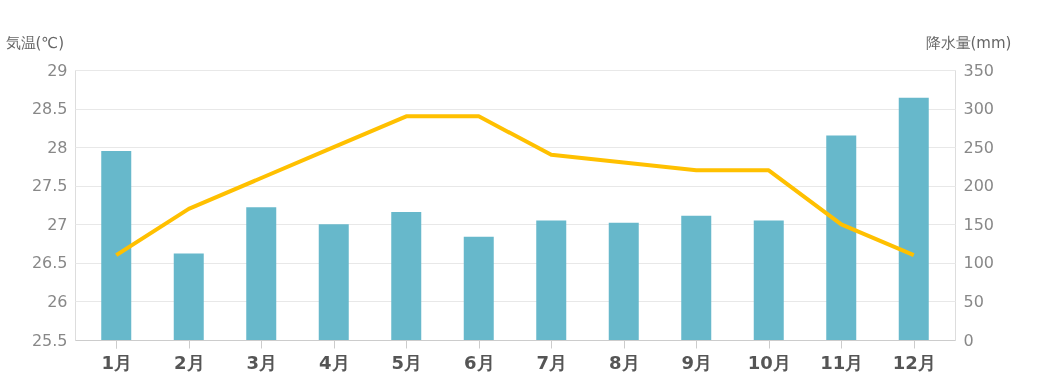 This screenshot has width=1056, height=387. I want to click on y-tick-label: 28.5, so click(49, 109).